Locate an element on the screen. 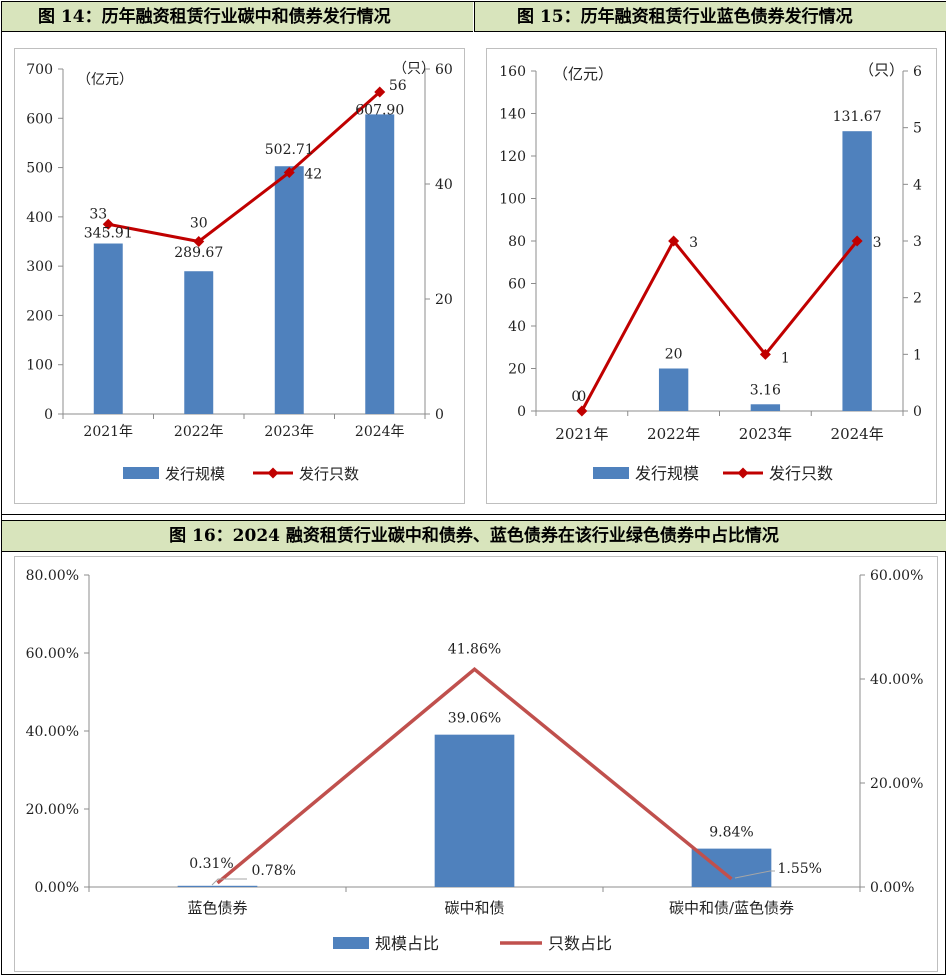 The image size is (949, 978). fig15-line-value-label: 1 is located at coordinates (785, 358).